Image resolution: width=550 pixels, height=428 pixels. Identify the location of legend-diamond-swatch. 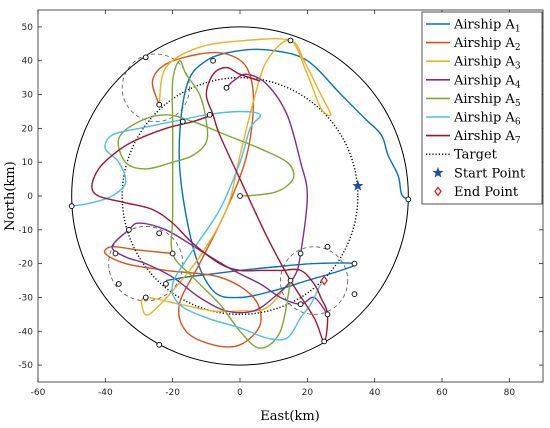
(438, 191).